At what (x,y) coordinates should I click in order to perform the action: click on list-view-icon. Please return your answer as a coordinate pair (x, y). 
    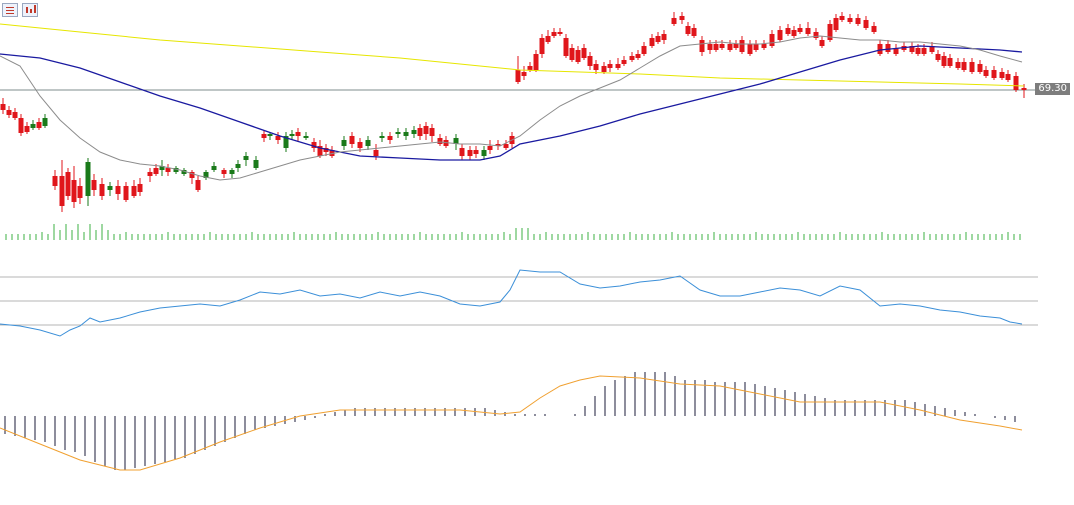
    Looking at the image, I should click on (10, 10).